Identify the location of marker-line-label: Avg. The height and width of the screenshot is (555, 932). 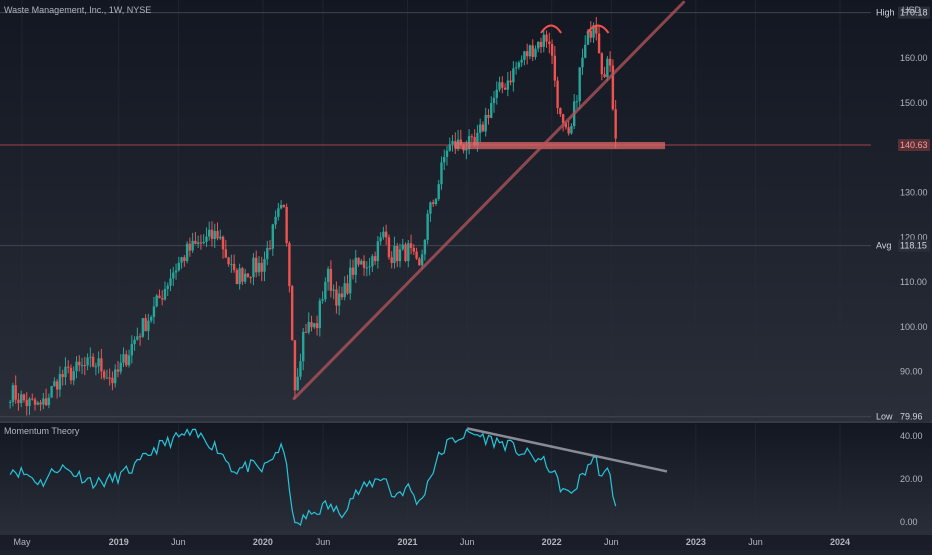
(883, 246).